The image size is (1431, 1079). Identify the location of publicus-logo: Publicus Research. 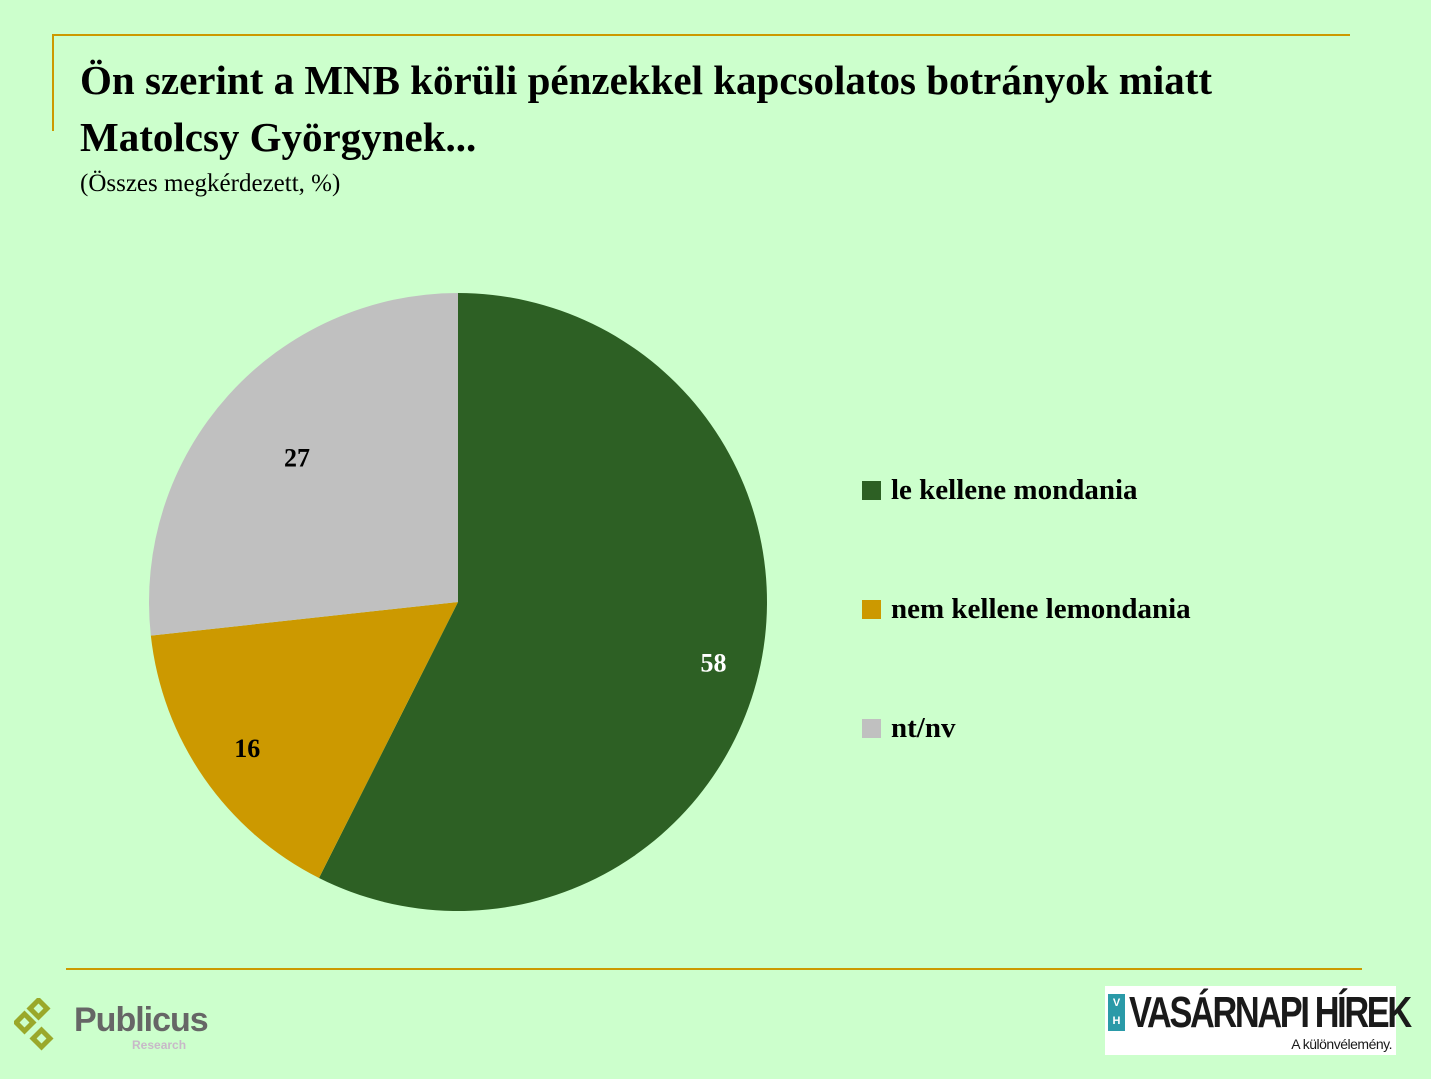
(114, 1028).